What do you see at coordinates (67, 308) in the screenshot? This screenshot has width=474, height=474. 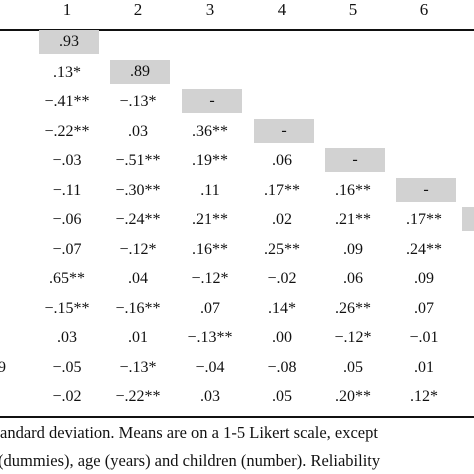 I see `table-cell: −.15**` at bounding box center [67, 308].